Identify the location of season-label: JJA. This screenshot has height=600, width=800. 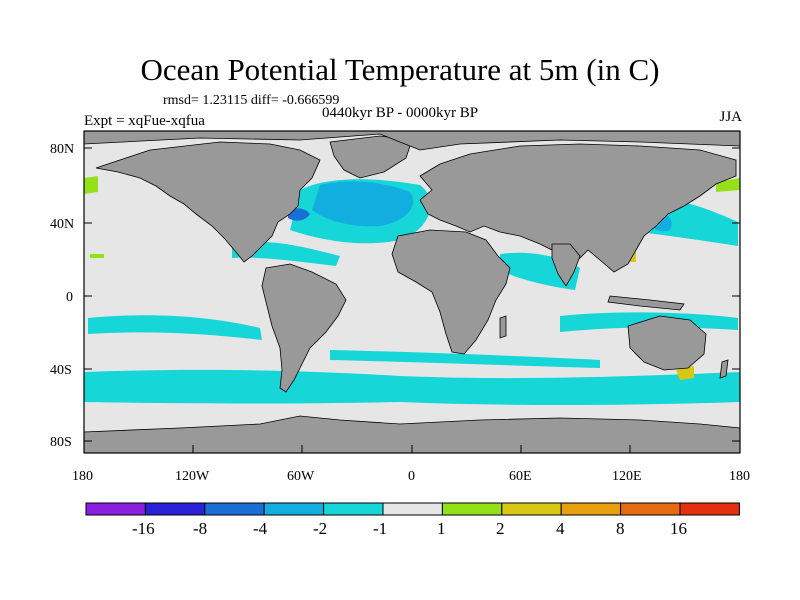
(730, 117).